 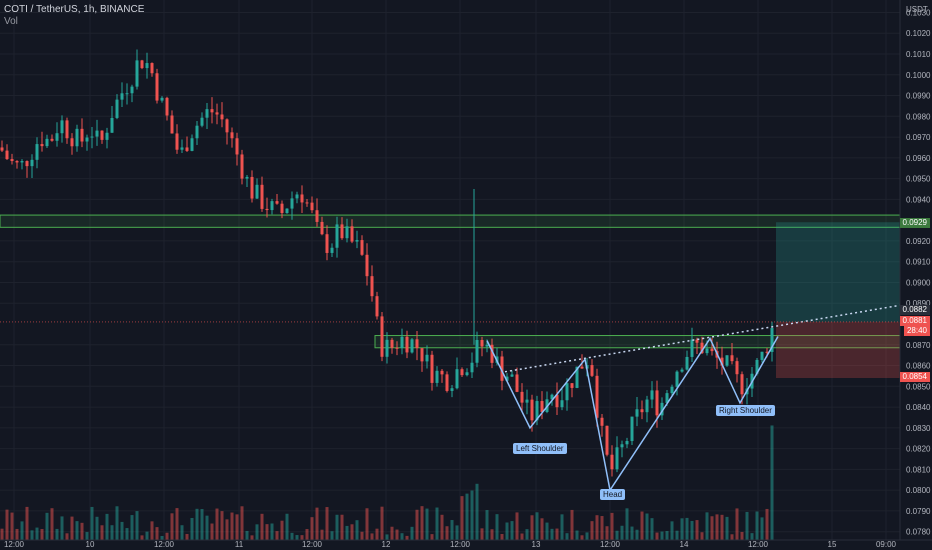 What do you see at coordinates (918, 532) in the screenshot?
I see `price-tick-label: 0.0780` at bounding box center [918, 532].